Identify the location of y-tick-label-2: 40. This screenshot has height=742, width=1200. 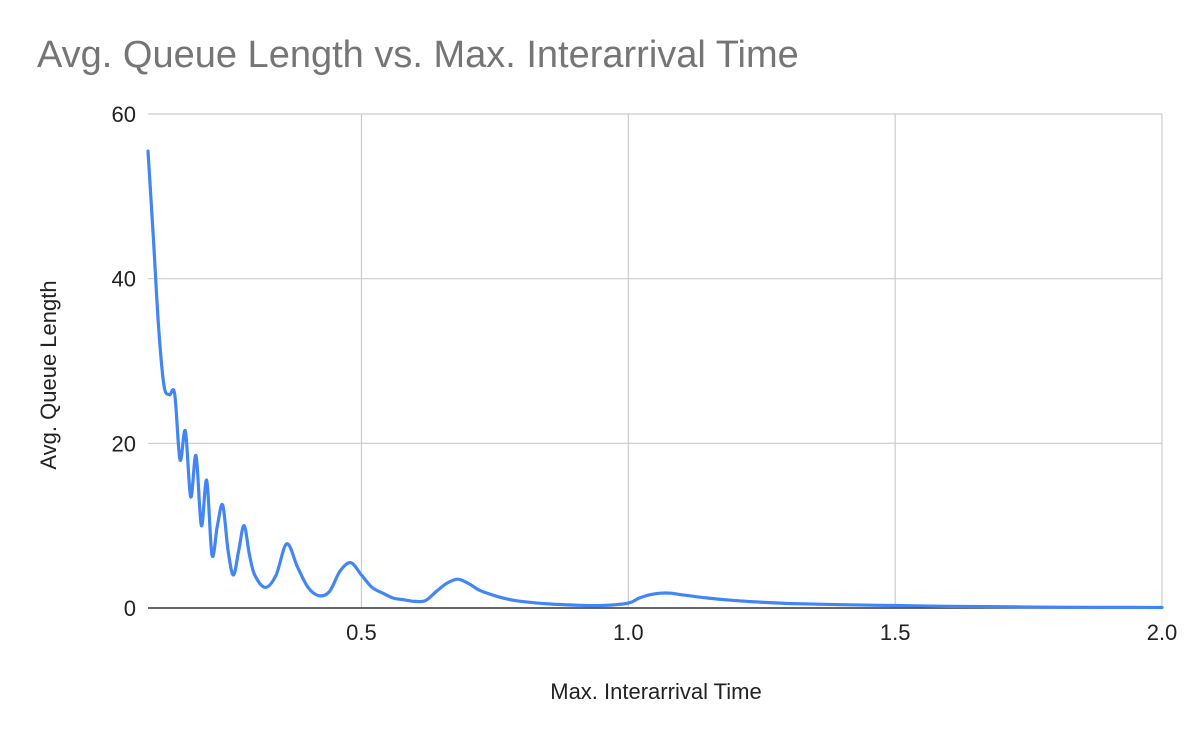
(124, 279).